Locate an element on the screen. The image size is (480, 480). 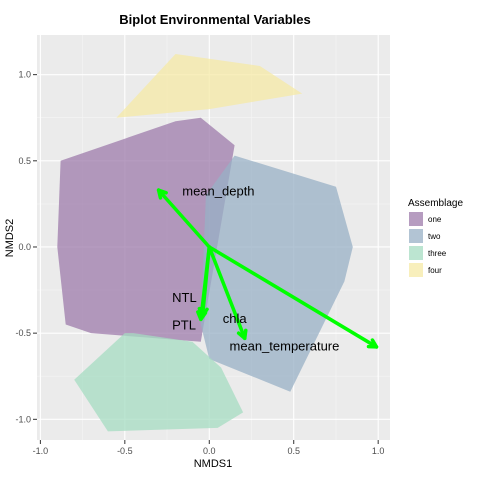
x-axis: -1.0 -0.5 0.0 0.5 1.0 is located at coordinates (209, 448).